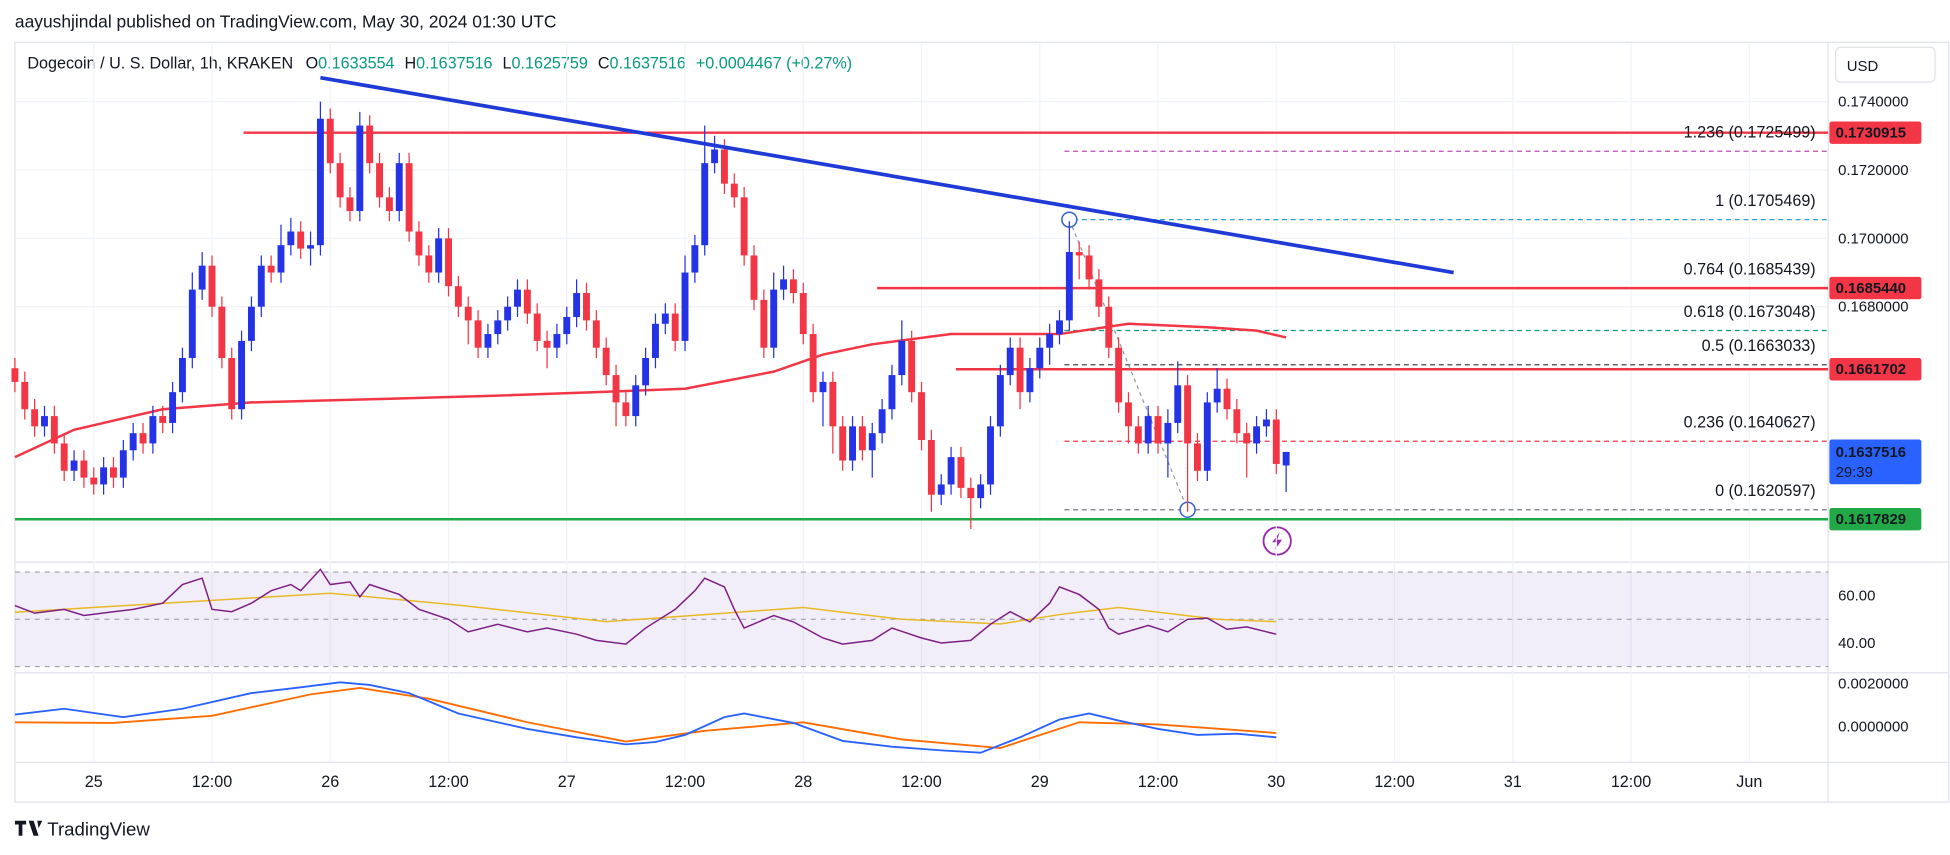  I want to click on trendline, so click(887, 175).